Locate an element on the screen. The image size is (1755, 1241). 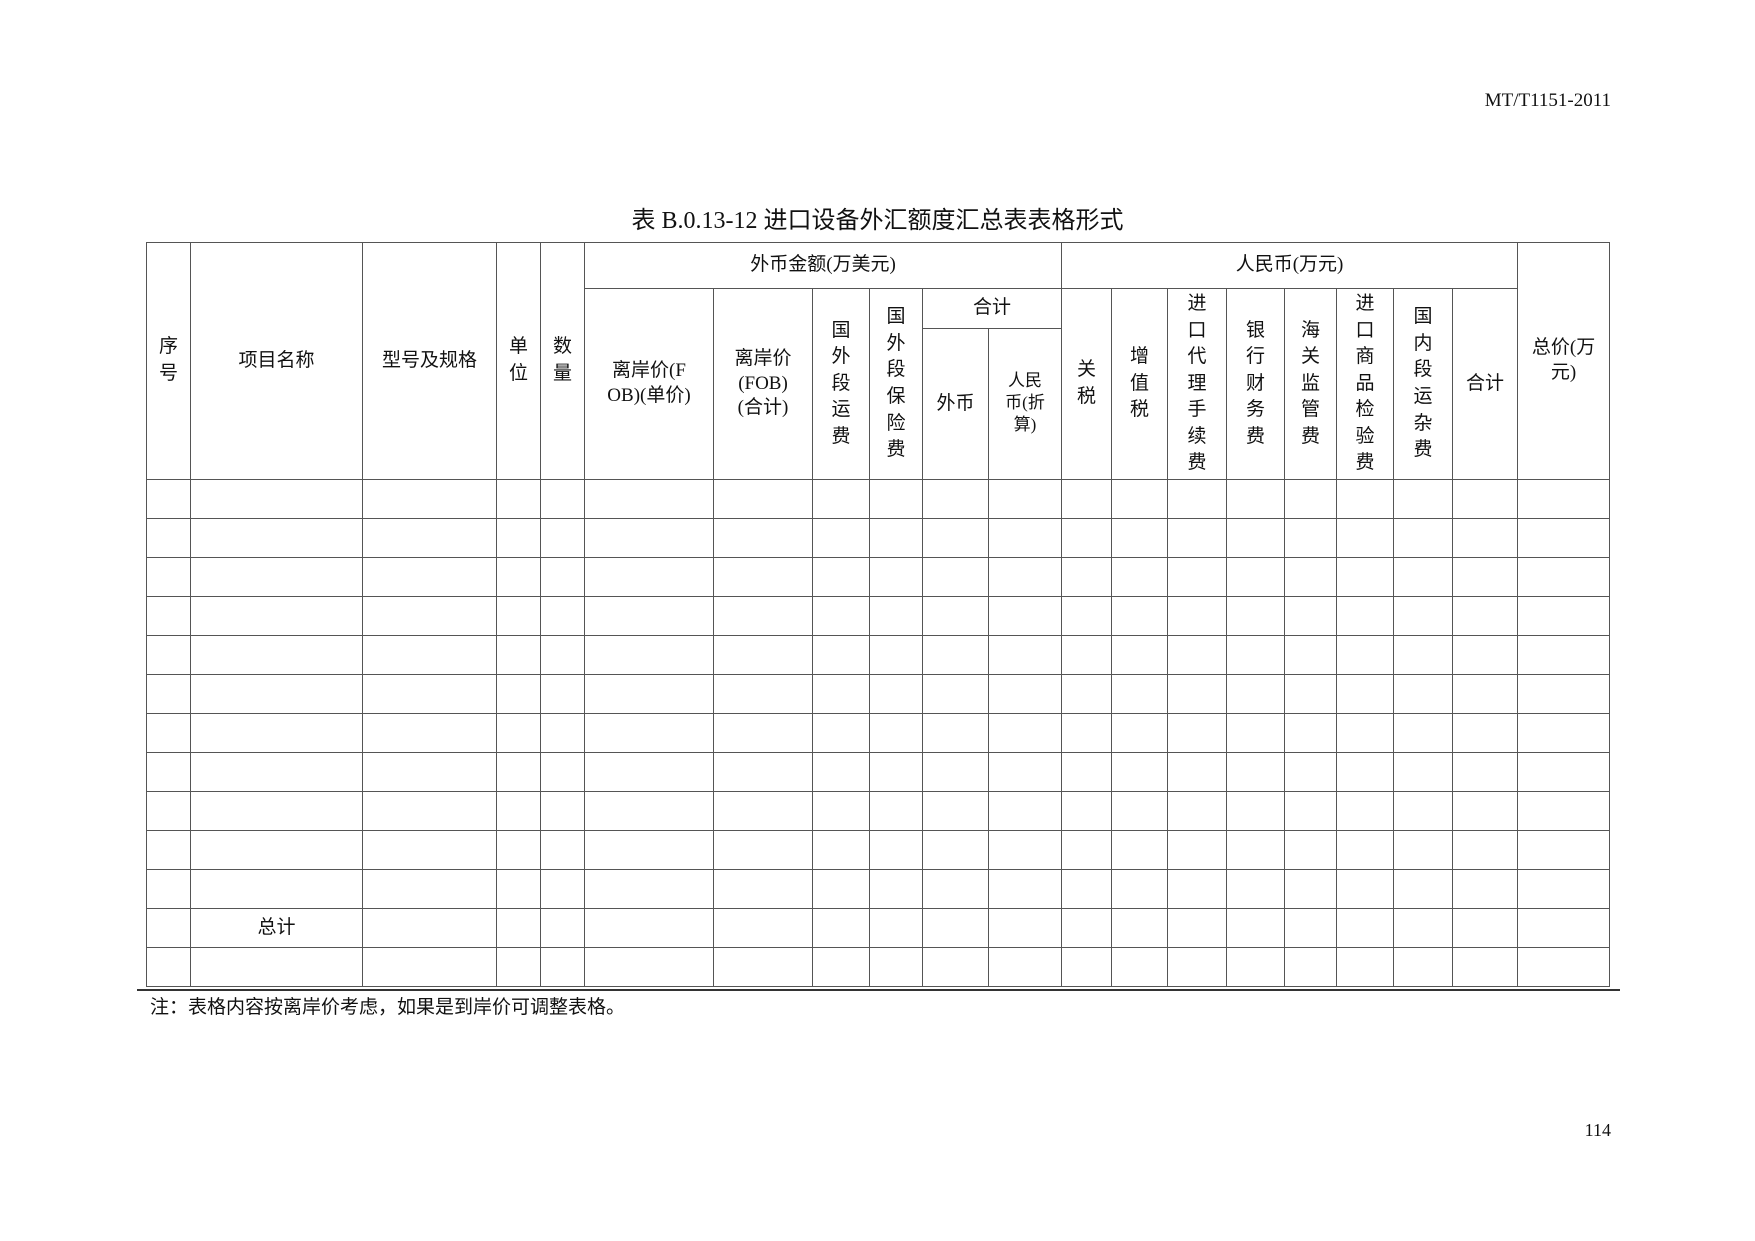
header-fob-unit: 离岸价(FOB)(单价) is located at coordinates (649, 384).